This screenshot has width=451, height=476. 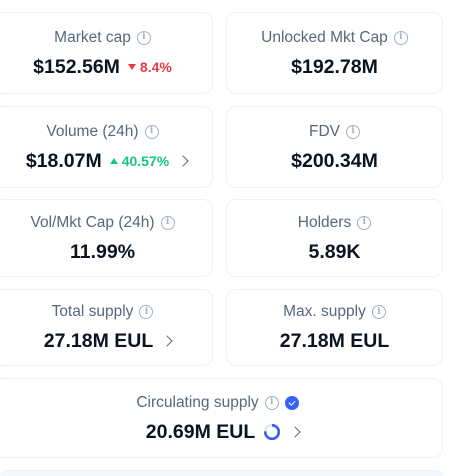 I want to click on fdv-card: FDV i $200.34M, so click(x=334, y=147).